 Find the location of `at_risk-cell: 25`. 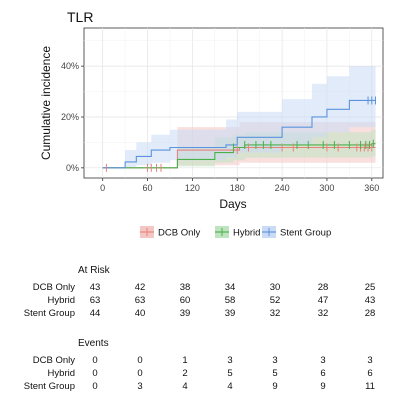

at_risk-cell: 25 is located at coordinates (370, 287).